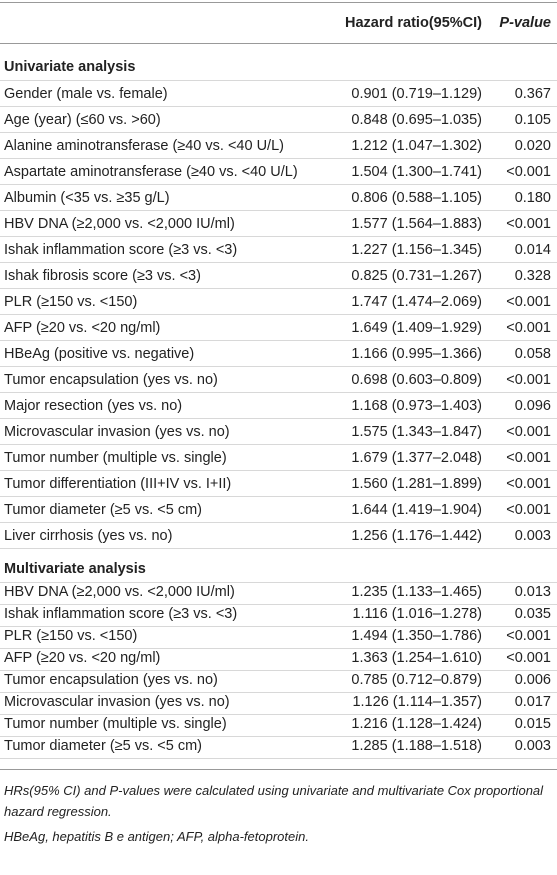 This screenshot has width=557, height=875. Describe the element at coordinates (416, 380) in the screenshot. I see `hazard-ratio: 0.698 (0.603–0.809)` at that location.